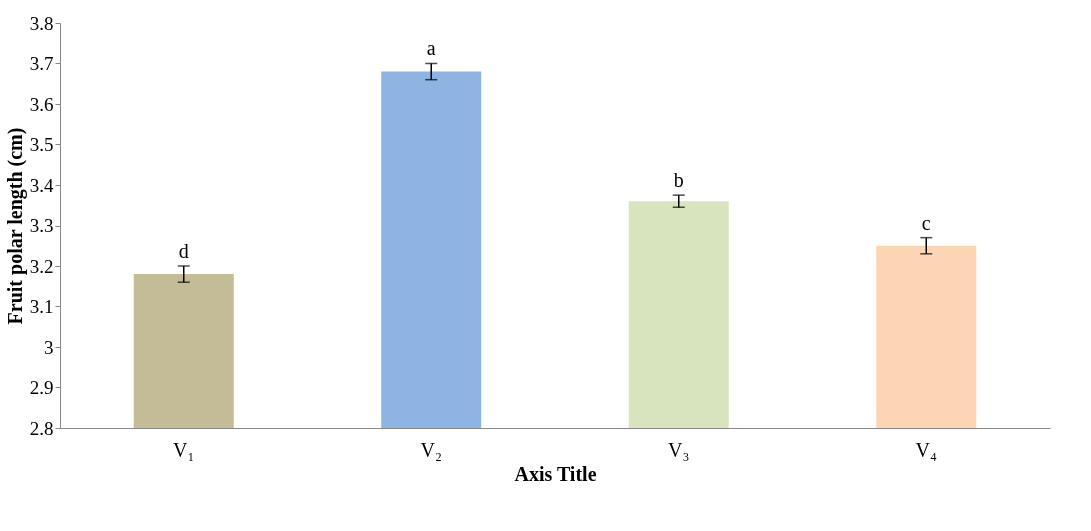  I want to click on y-tick-label: 3.6, so click(41, 104).